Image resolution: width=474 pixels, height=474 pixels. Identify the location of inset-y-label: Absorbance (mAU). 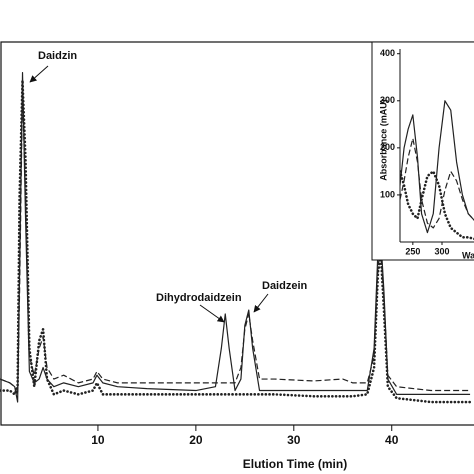
(383, 140).